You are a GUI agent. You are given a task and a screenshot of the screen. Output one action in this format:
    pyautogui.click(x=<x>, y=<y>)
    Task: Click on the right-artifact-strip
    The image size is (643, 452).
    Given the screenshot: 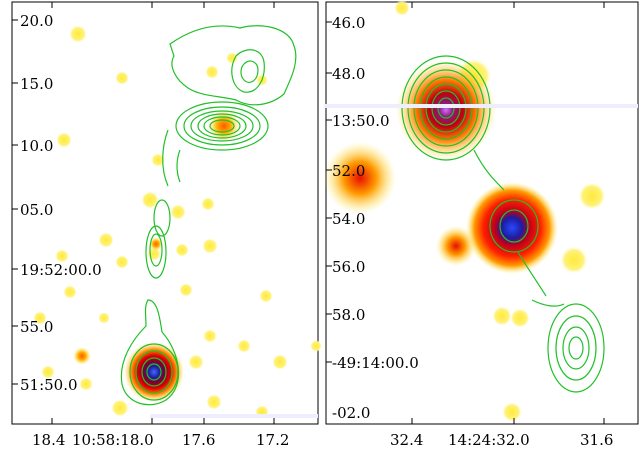 What is the action you would take?
    pyautogui.click(x=481, y=106)
    